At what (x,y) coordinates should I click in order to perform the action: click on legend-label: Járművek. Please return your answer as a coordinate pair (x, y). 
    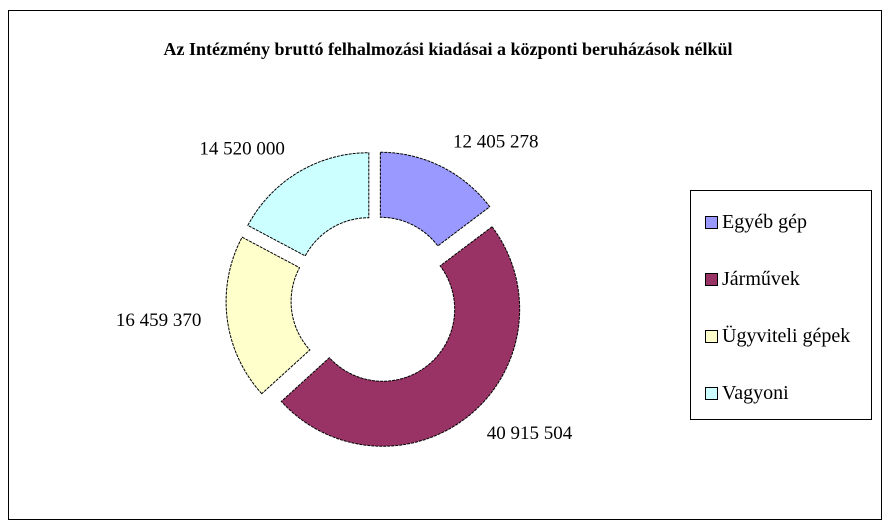
    Looking at the image, I should click on (761, 279).